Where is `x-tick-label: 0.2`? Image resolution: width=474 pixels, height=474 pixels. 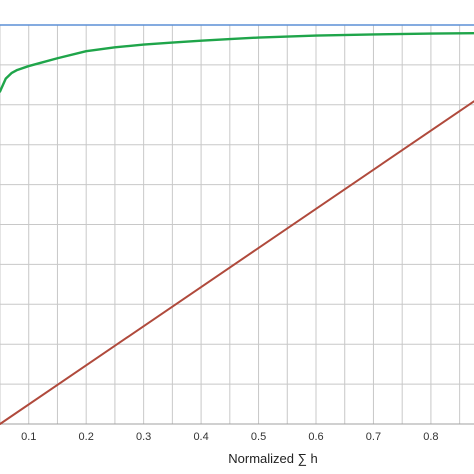 x-tick-label: 0.2 is located at coordinates (86, 437).